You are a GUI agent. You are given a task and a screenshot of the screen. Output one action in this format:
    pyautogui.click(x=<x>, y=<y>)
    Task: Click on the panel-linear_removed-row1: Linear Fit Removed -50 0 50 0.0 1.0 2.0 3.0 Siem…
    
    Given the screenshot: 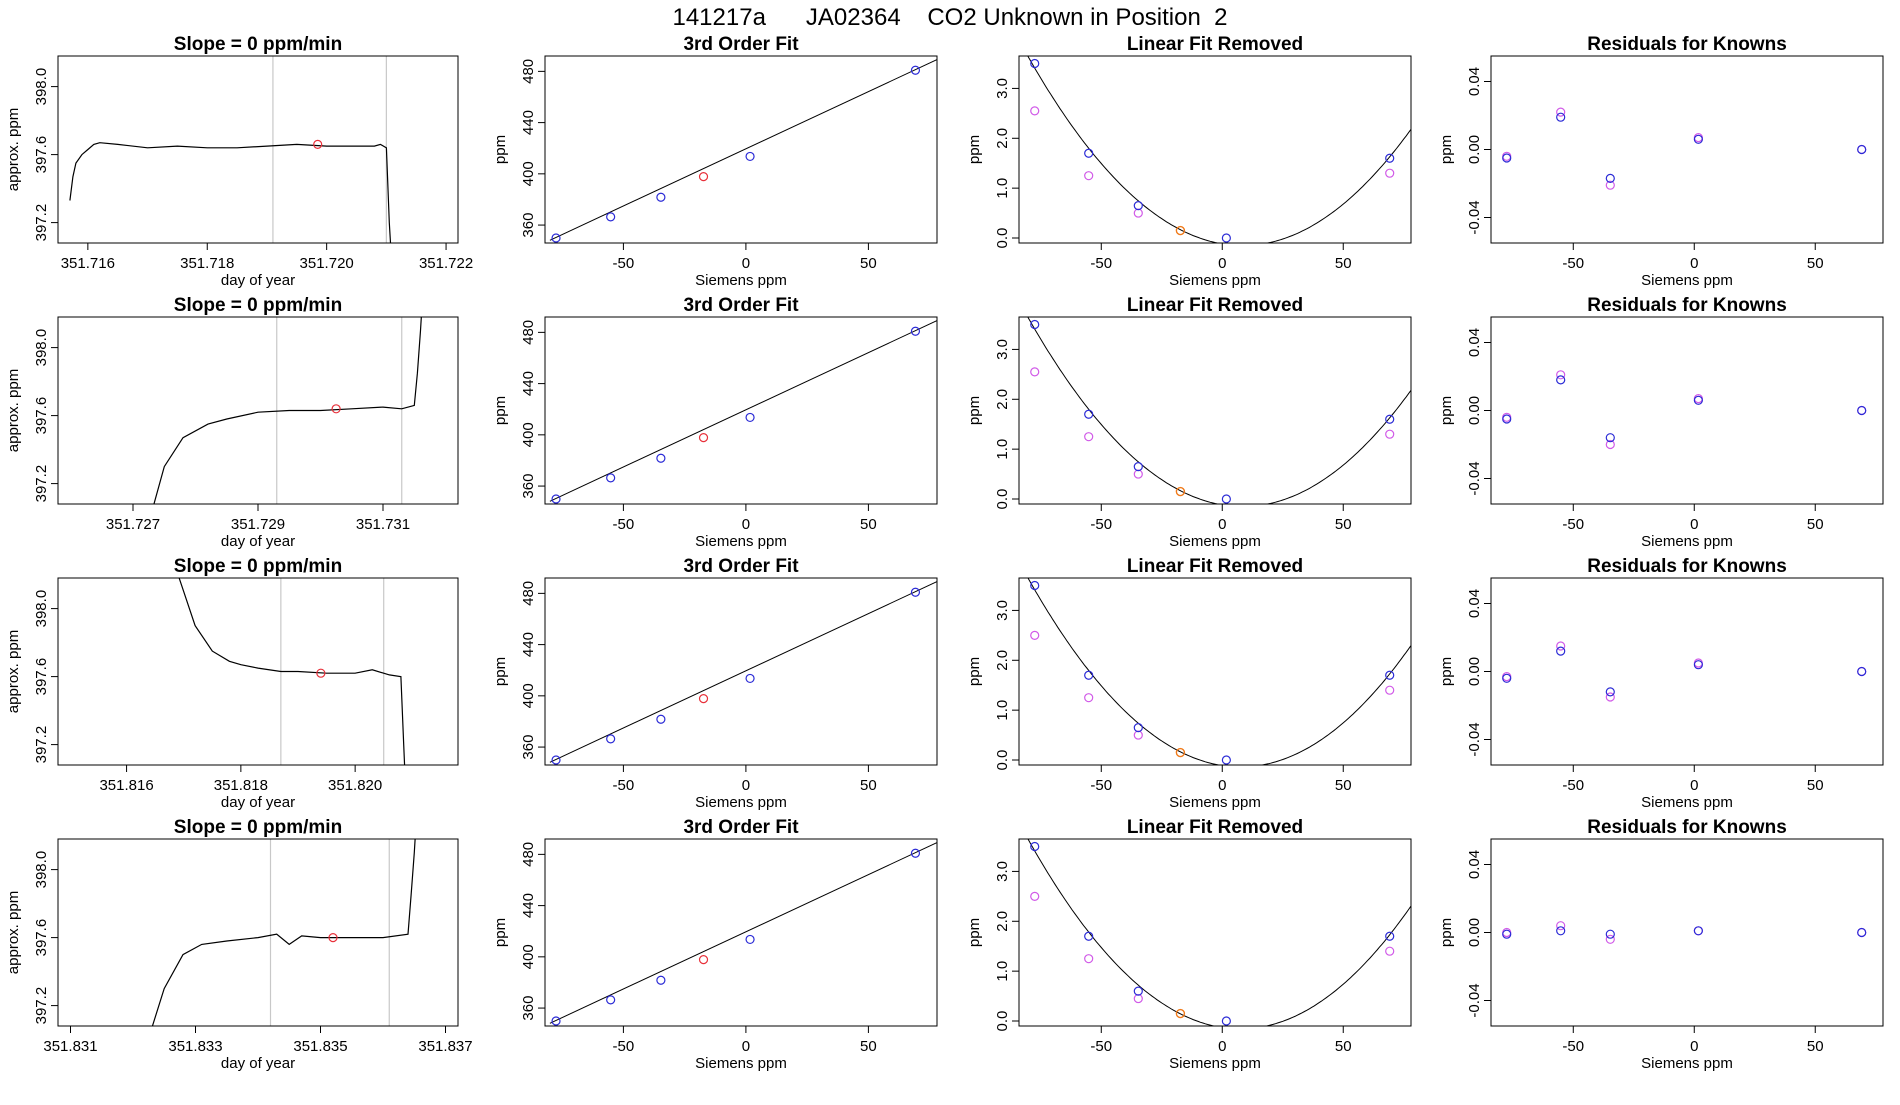 What is the action you would take?
    pyautogui.click(x=1189, y=422)
    